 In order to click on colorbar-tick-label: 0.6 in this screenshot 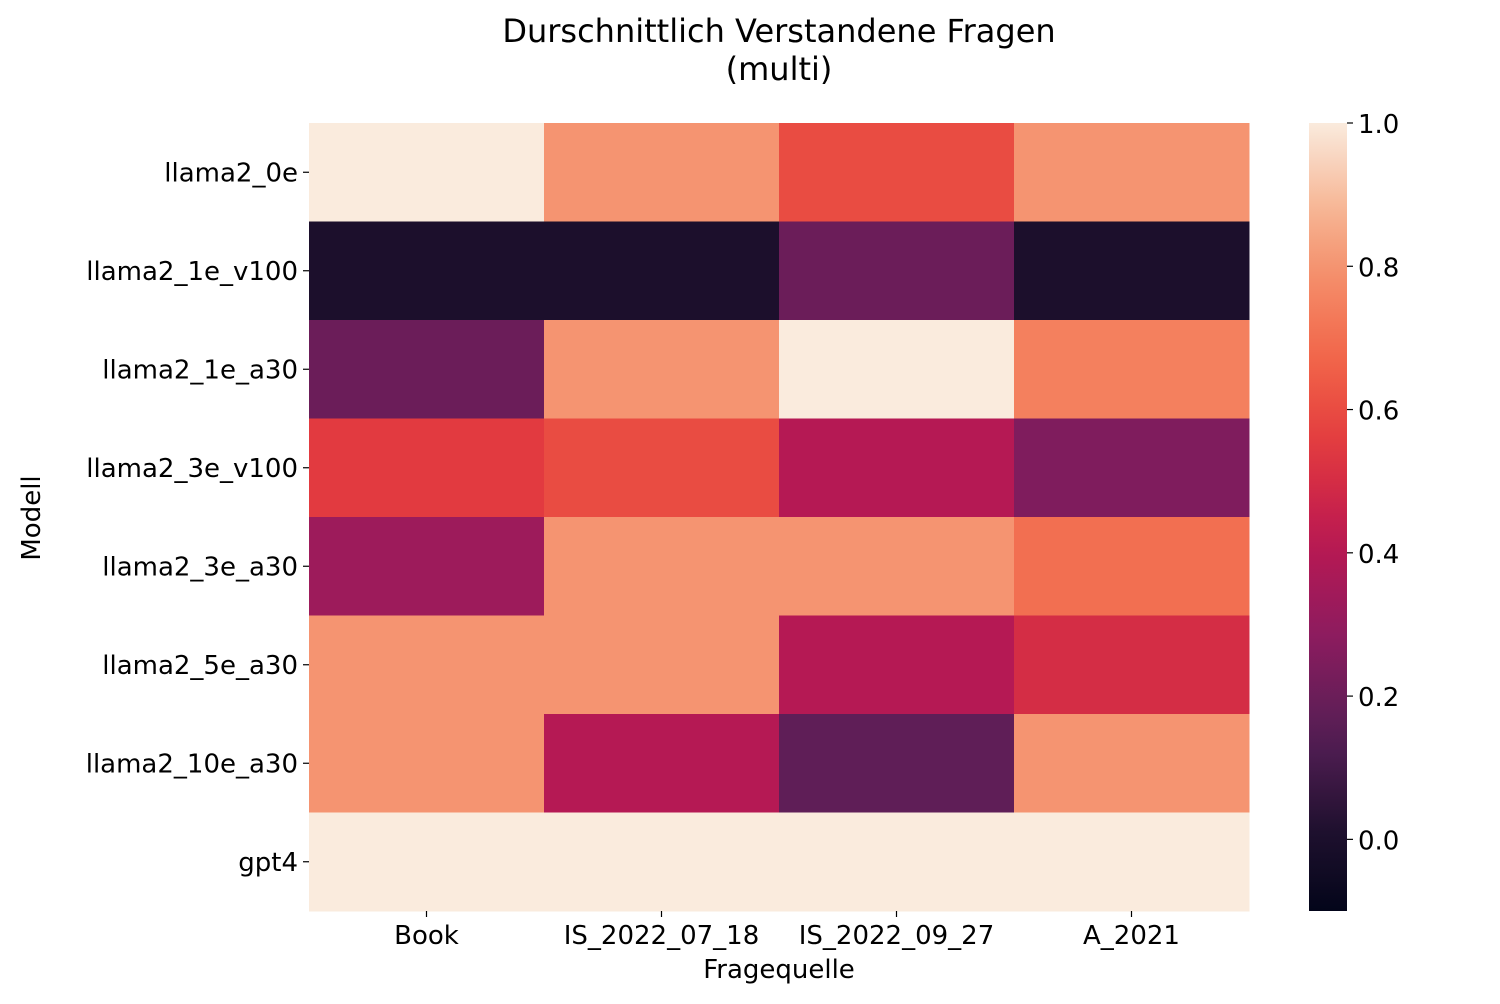, I will do `click(1378, 412)`.